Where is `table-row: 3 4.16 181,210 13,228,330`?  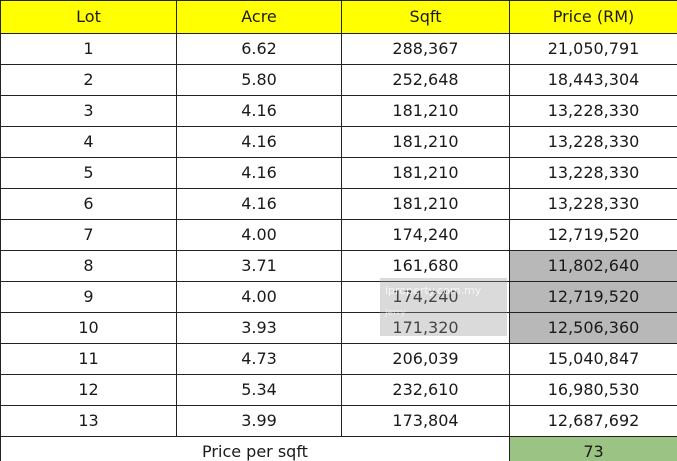 table-row: 3 4.16 181,210 13,228,330 is located at coordinates (338, 111).